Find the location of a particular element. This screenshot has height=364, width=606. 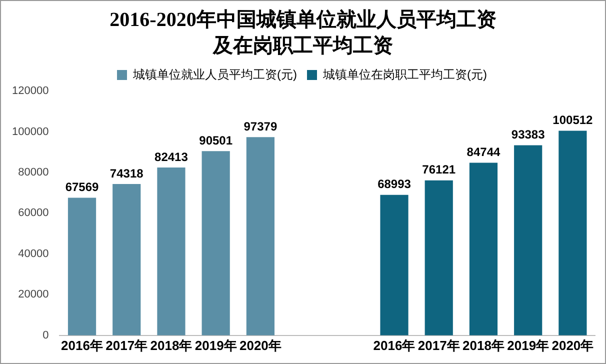

chart-title: 2016-2020年中国城镇单位就业人员平均工资及在岗职工平均工资 is located at coordinates (303, 33).